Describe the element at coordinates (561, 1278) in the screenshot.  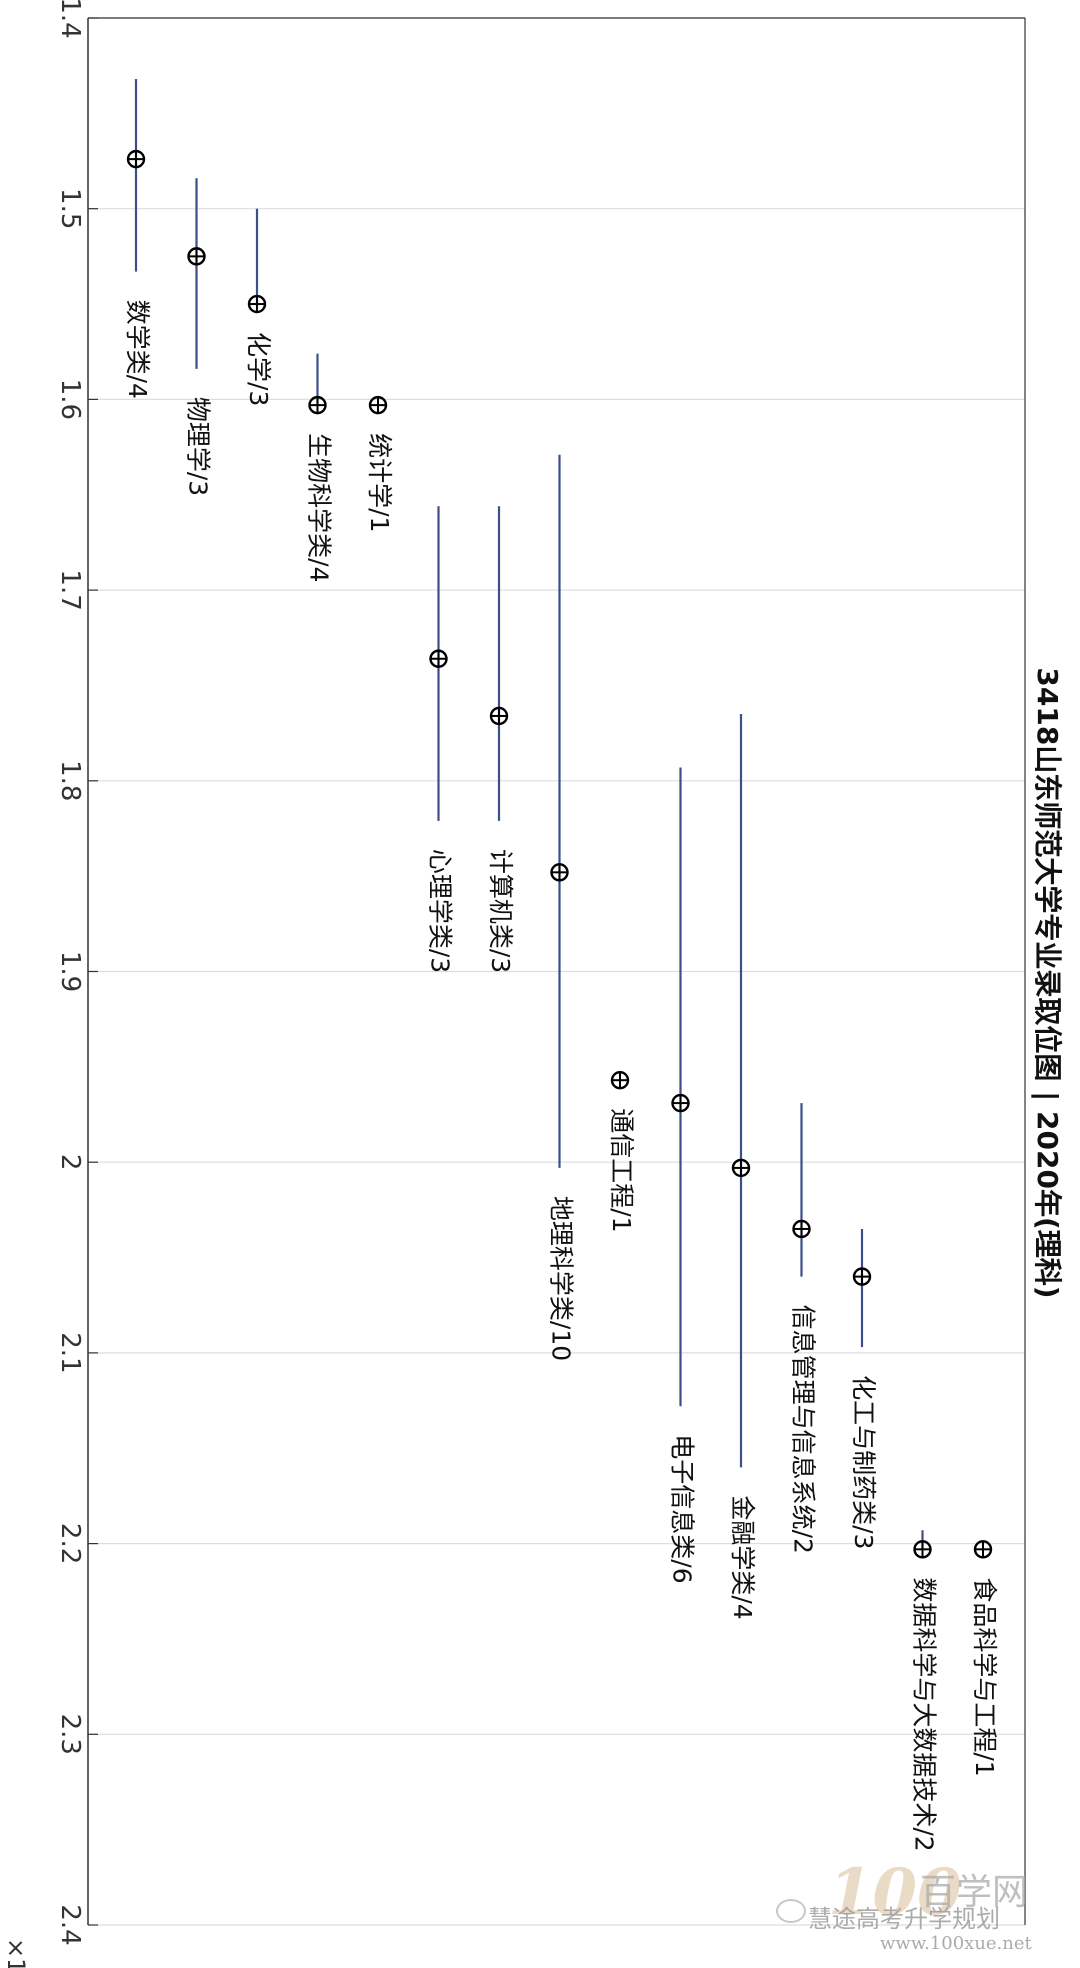
I see `category-label: 地理科学类/10` at that location.